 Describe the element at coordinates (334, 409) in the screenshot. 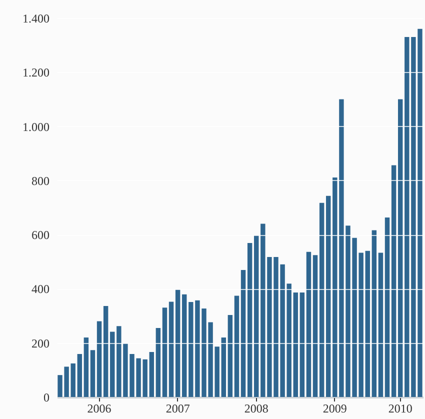

I see `x-tick-label: 2009` at that location.